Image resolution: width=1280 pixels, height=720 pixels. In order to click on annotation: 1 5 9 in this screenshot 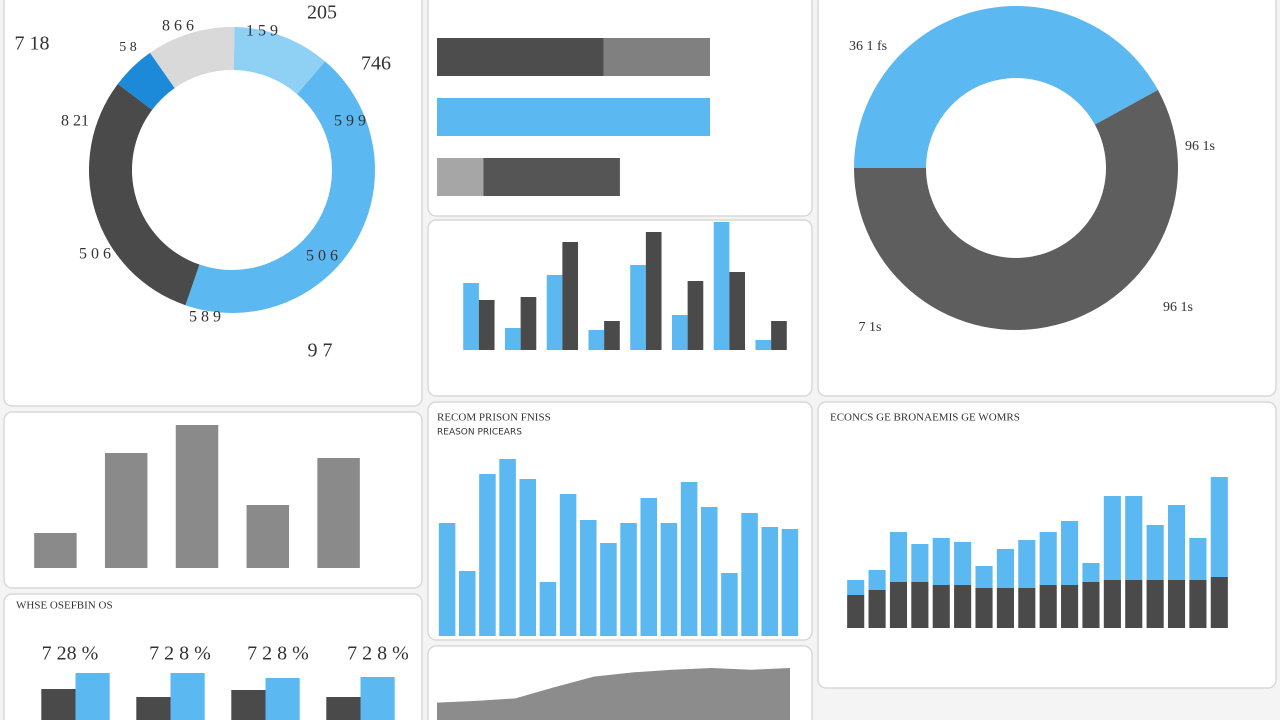, I will do `click(262, 31)`.